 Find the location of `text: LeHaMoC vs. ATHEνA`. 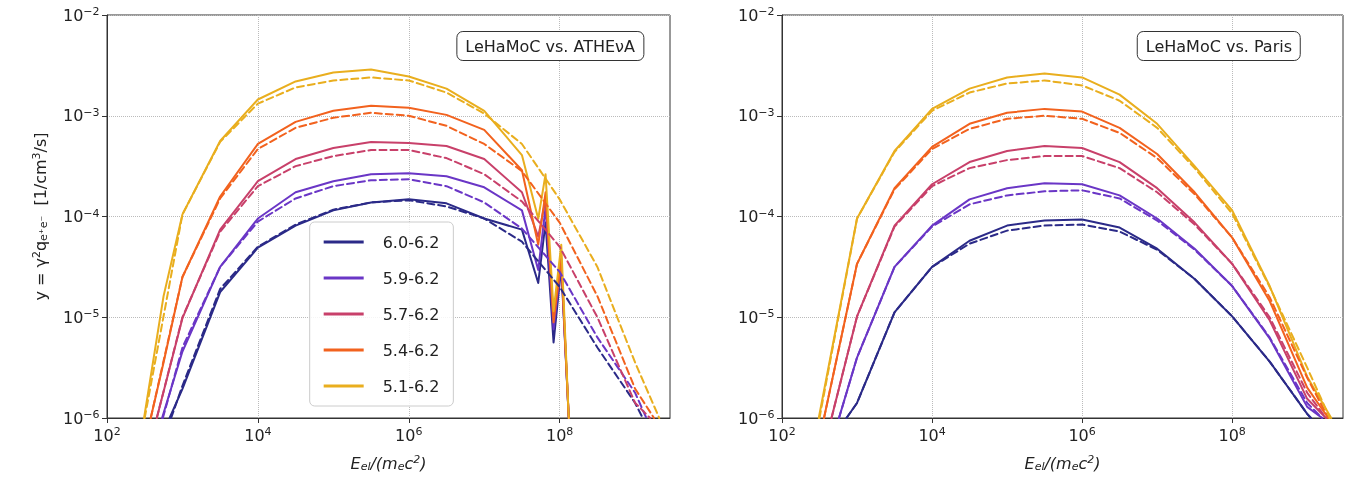

text: LeHaMoC vs. ATHEνA is located at coordinates (550, 46).